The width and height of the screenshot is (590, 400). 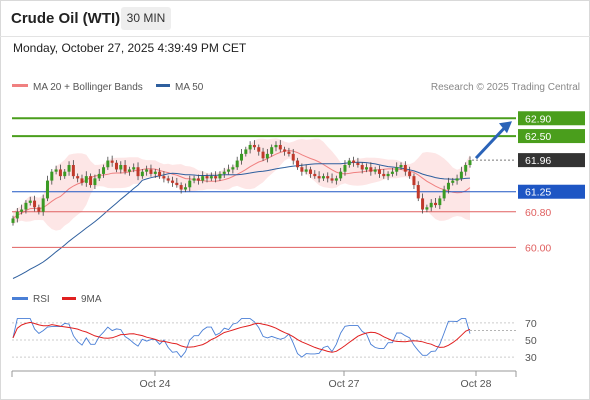 What do you see at coordinates (476, 384) in the screenshot?
I see `x-tick-label: Oct 28` at bounding box center [476, 384].